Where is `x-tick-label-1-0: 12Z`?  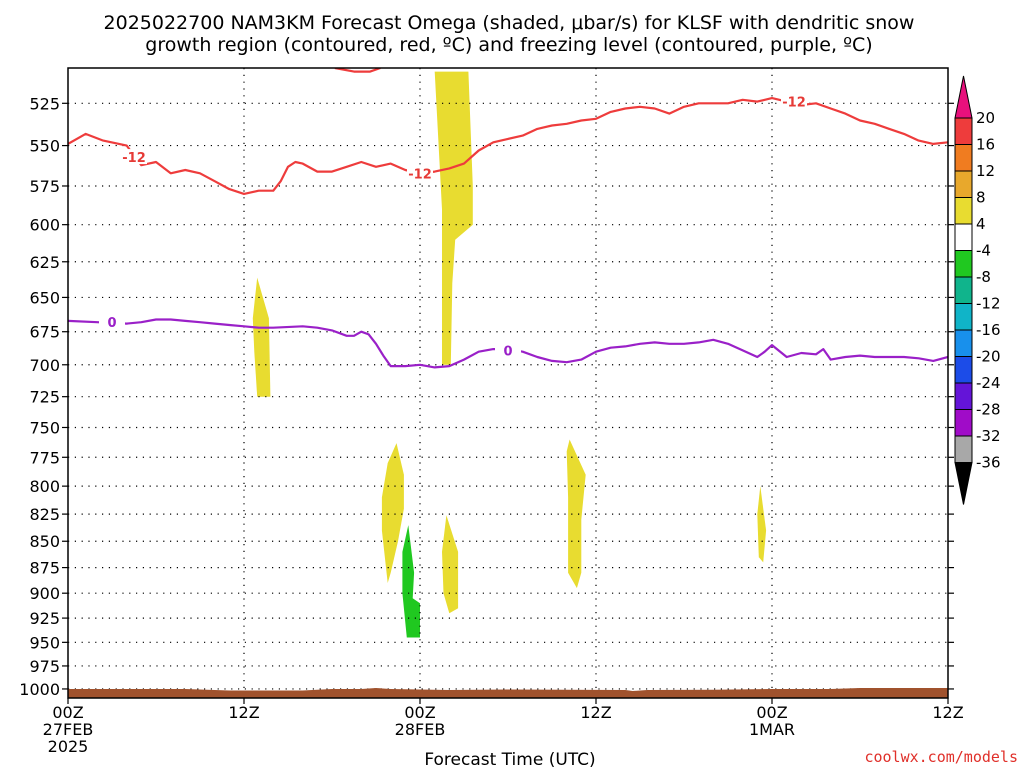 x-tick-label-1-0: 12Z is located at coordinates (243, 712).